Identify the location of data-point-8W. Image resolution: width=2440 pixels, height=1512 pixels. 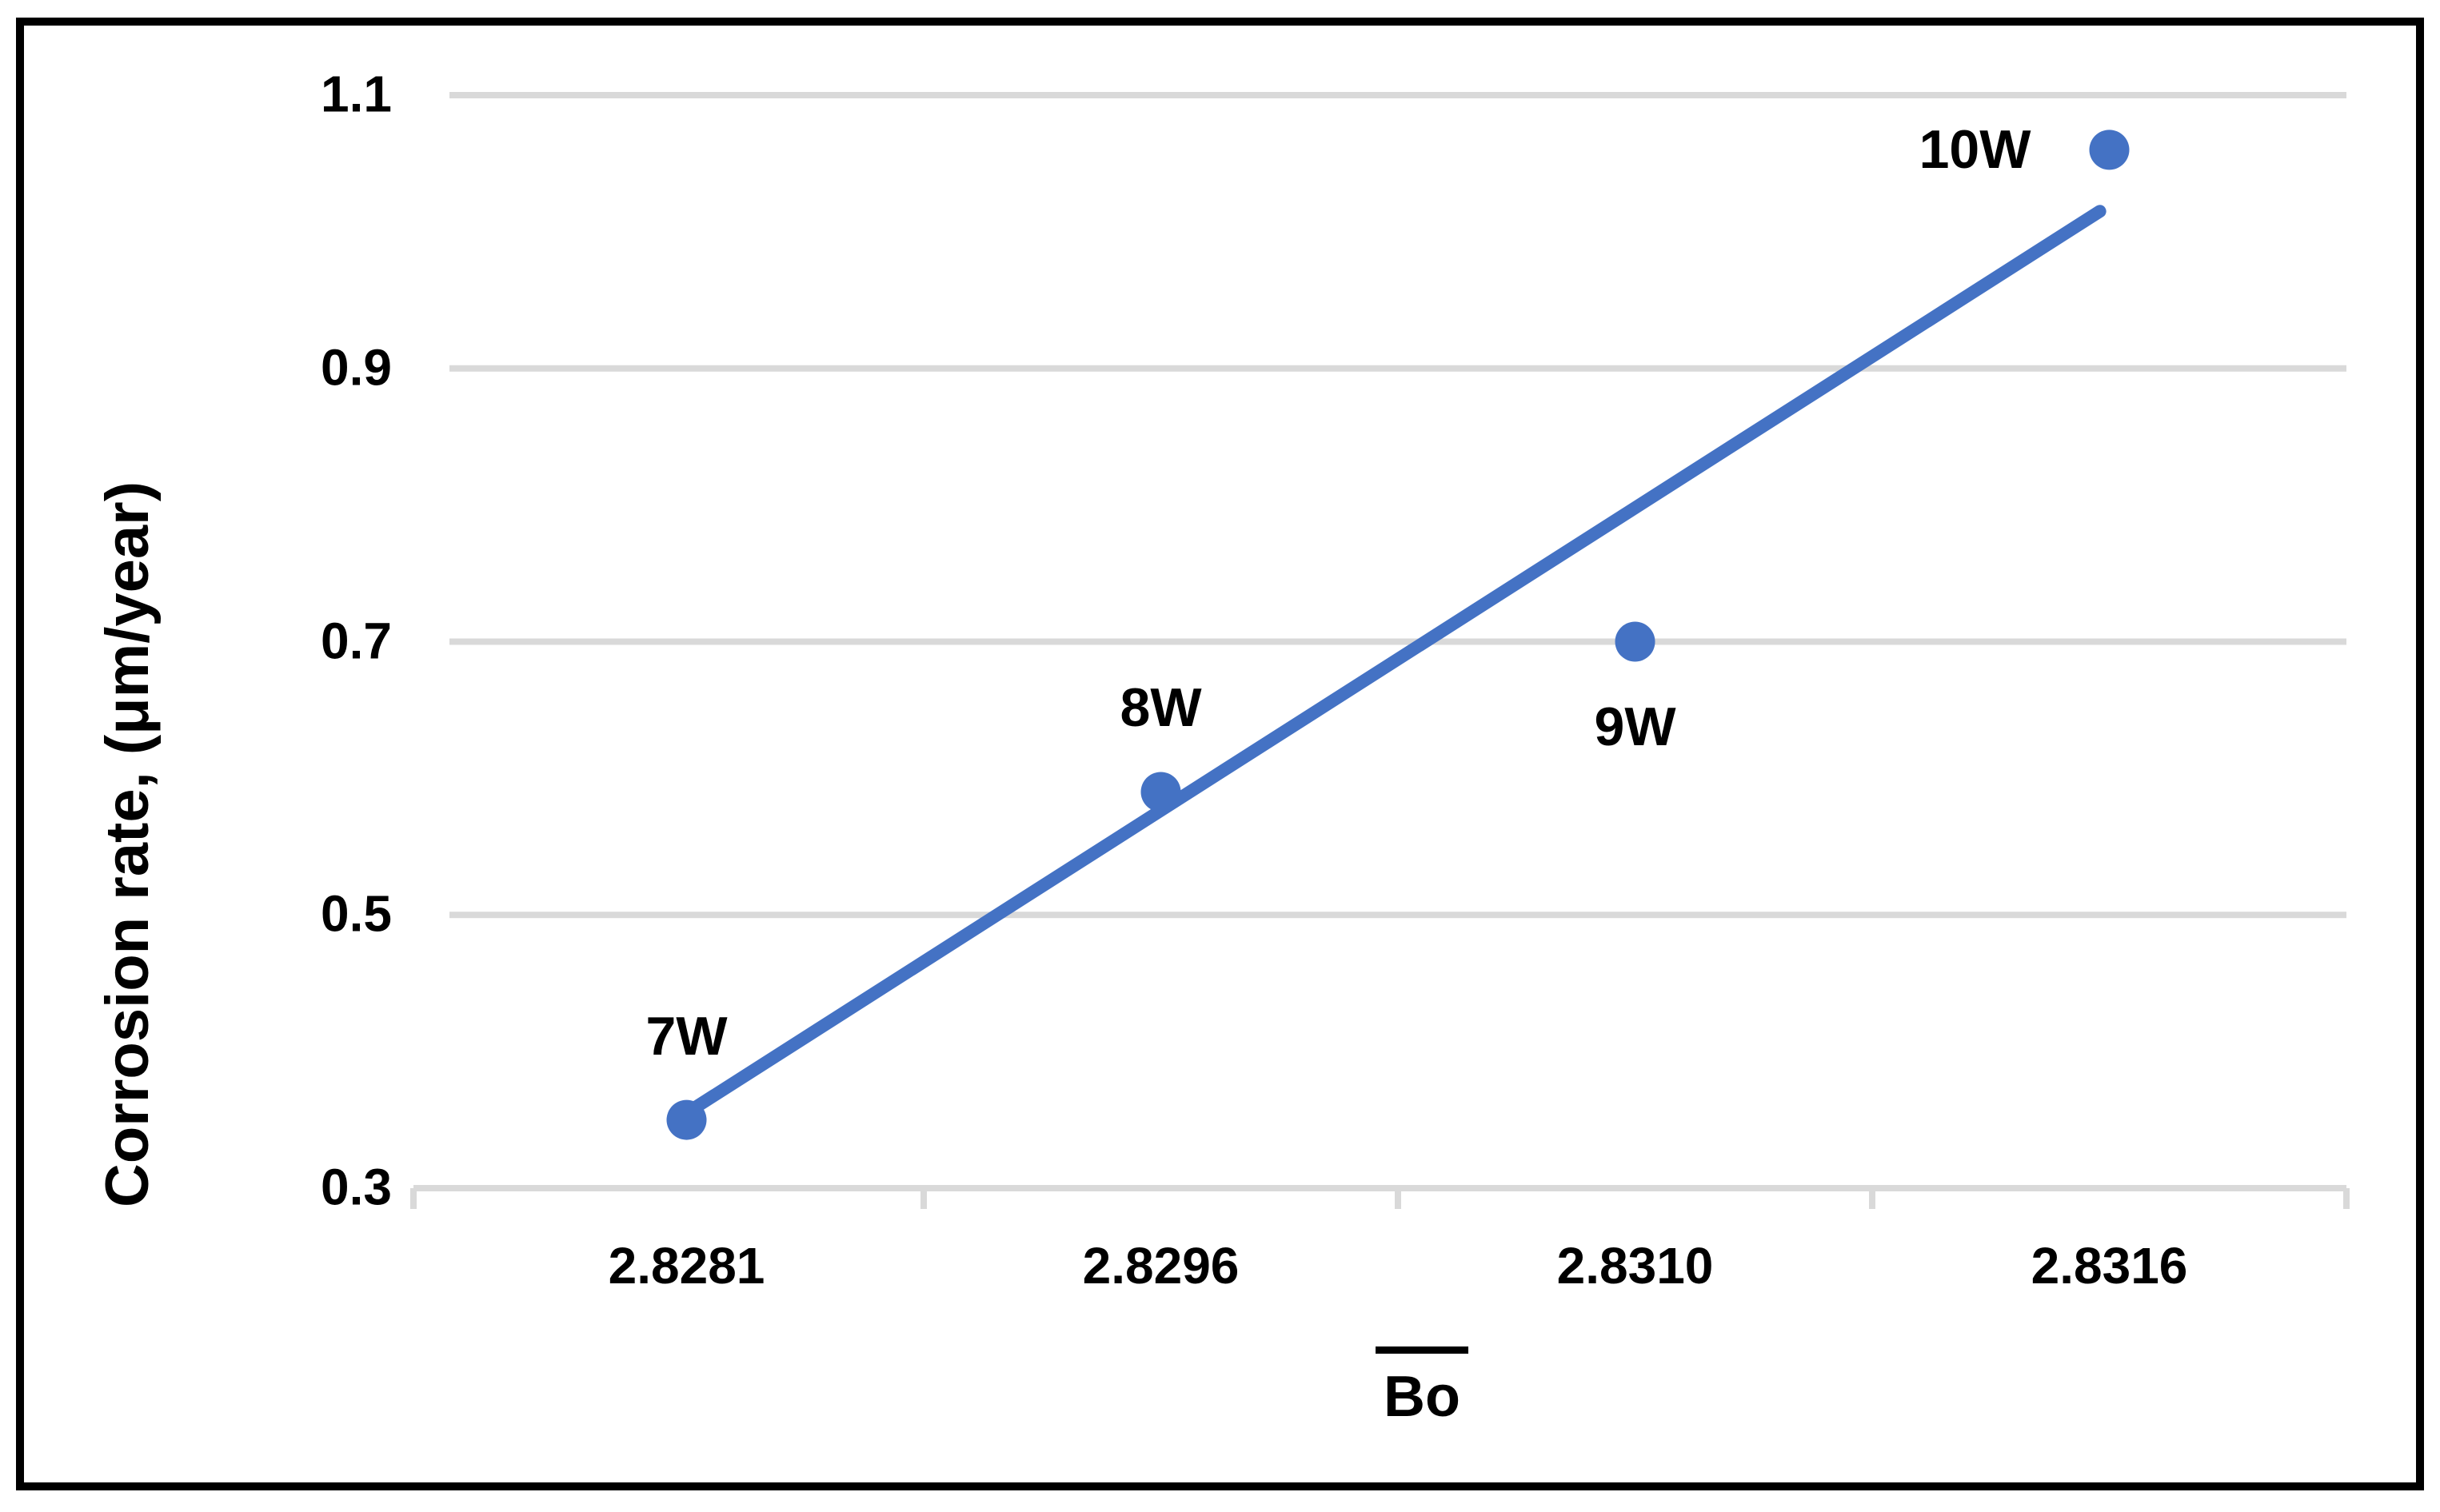
(1160, 792).